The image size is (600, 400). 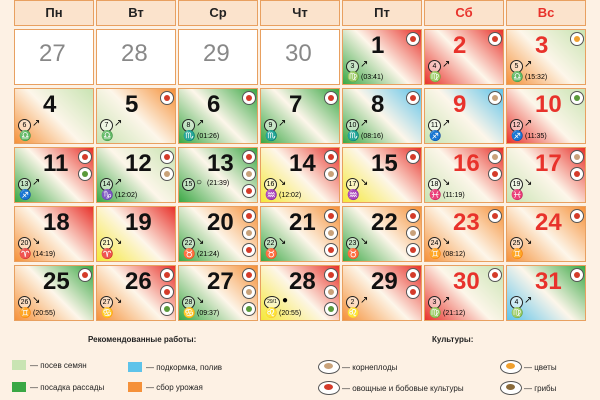 What do you see at coordinates (218, 293) in the screenshot?
I see `day-cell: 27 28 ↘ ♋ (09:37)` at bounding box center [218, 293].